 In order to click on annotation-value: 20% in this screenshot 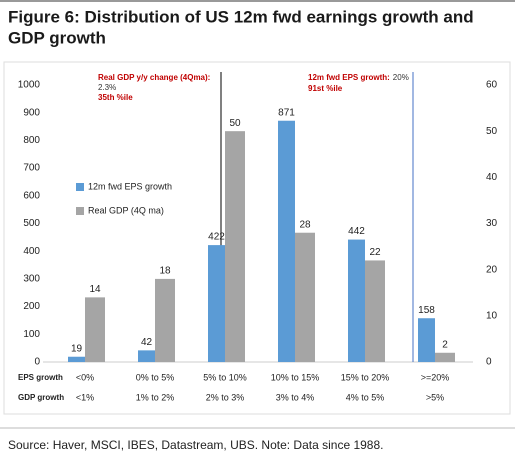, I will do `click(401, 77)`.